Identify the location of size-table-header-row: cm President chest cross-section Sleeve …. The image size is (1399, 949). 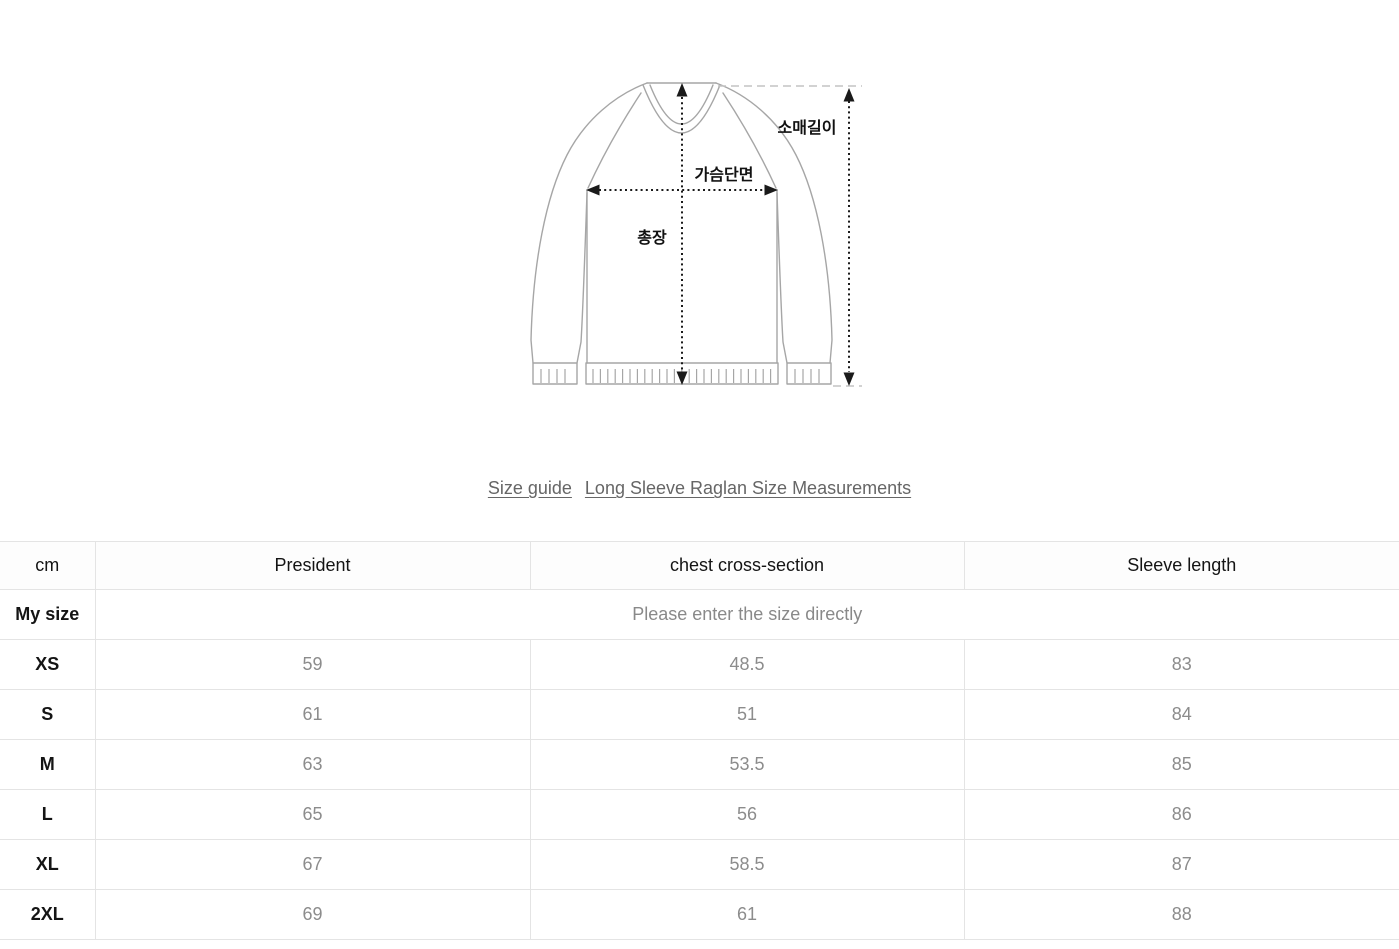
(699, 565).